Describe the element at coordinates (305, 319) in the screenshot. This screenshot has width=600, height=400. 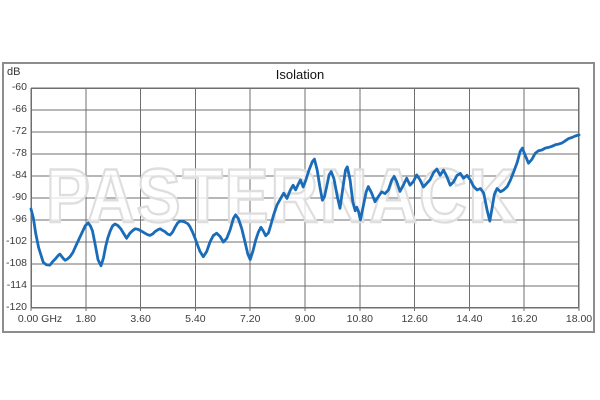
I see `x-tick-label: 9.00` at that location.